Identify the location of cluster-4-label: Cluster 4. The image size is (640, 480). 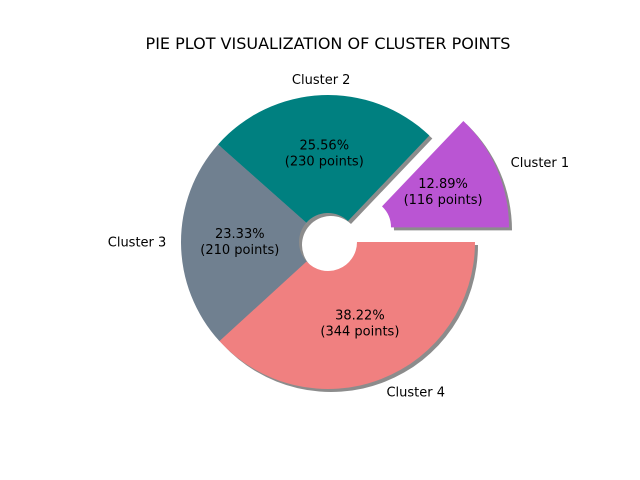
(415, 392).